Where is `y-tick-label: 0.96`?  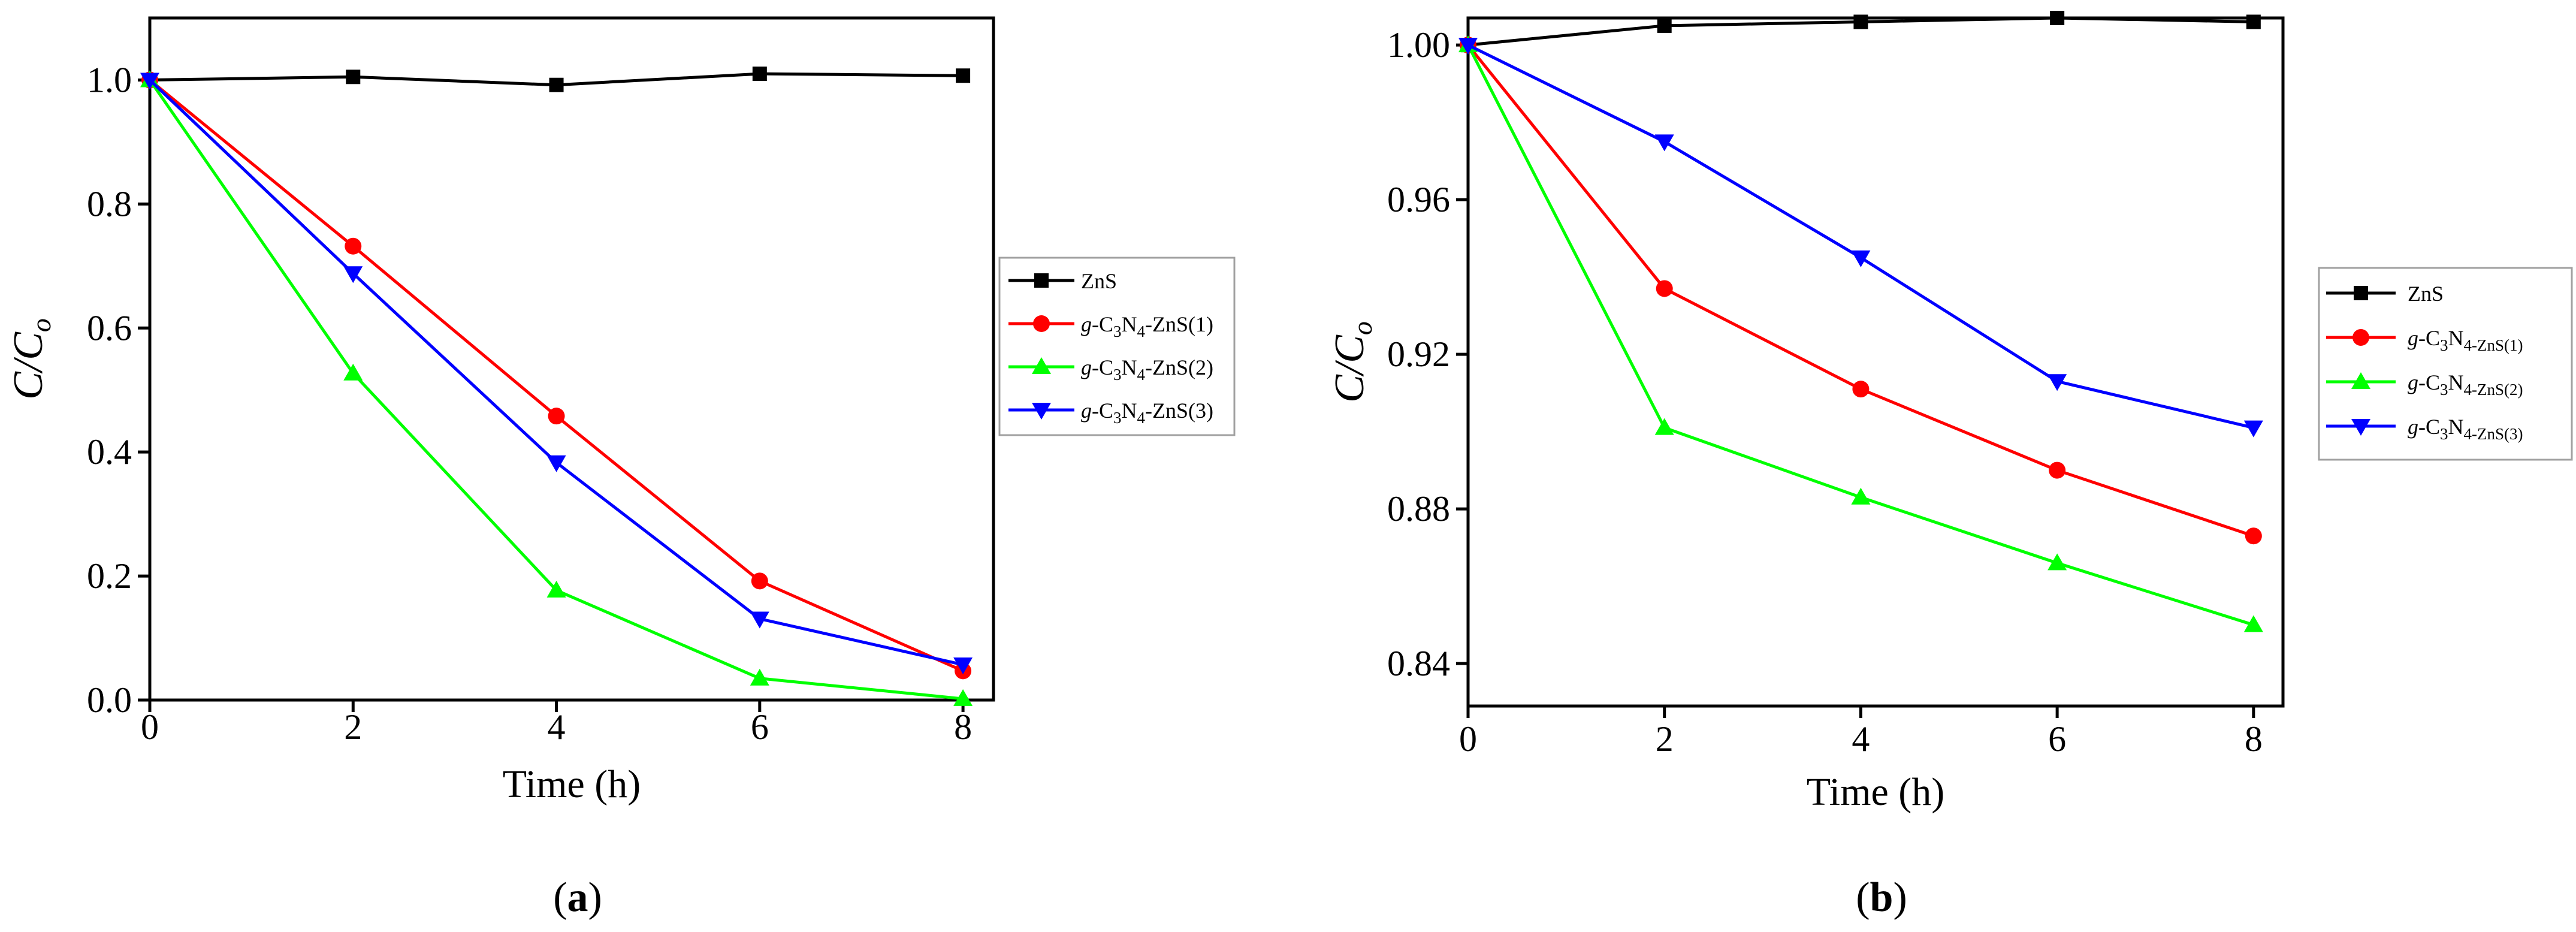
y-tick-label: 0.96 is located at coordinates (1419, 199).